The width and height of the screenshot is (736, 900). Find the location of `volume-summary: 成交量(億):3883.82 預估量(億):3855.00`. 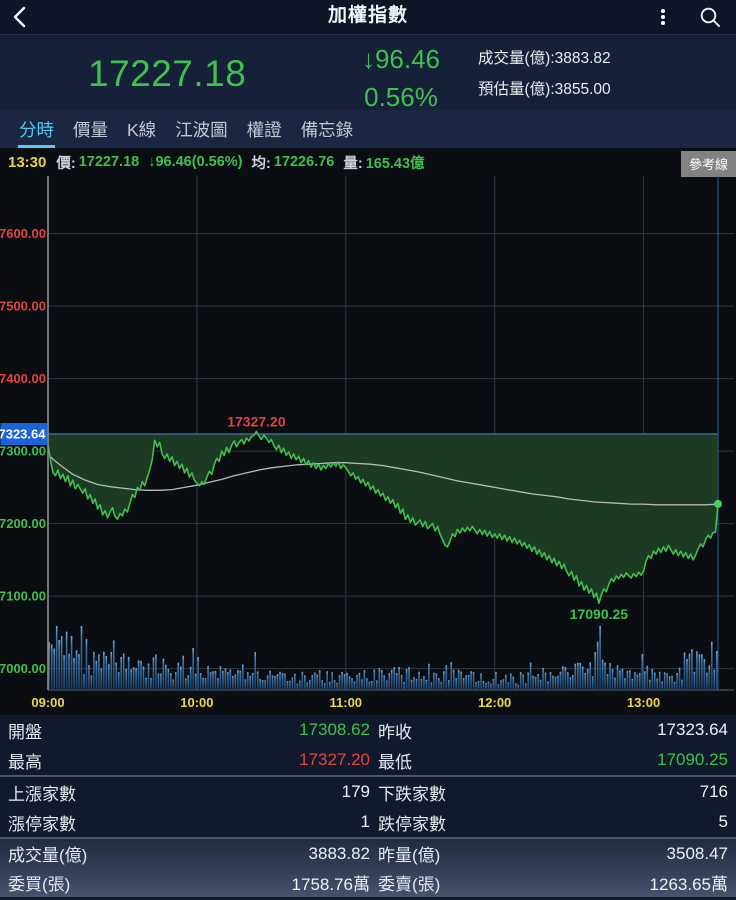

volume-summary: 成交量(億):3883.82 預估量(億):3855.00 is located at coordinates (544, 74).